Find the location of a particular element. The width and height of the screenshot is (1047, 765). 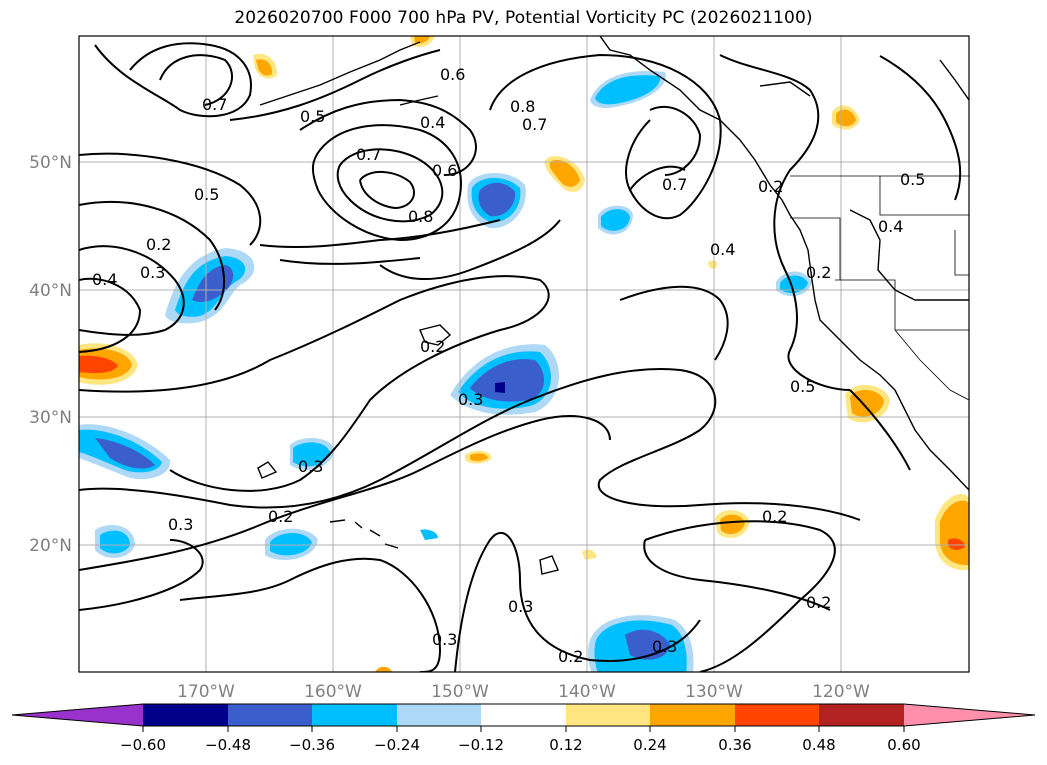

lon-label: 120°W is located at coordinates (841, 692).